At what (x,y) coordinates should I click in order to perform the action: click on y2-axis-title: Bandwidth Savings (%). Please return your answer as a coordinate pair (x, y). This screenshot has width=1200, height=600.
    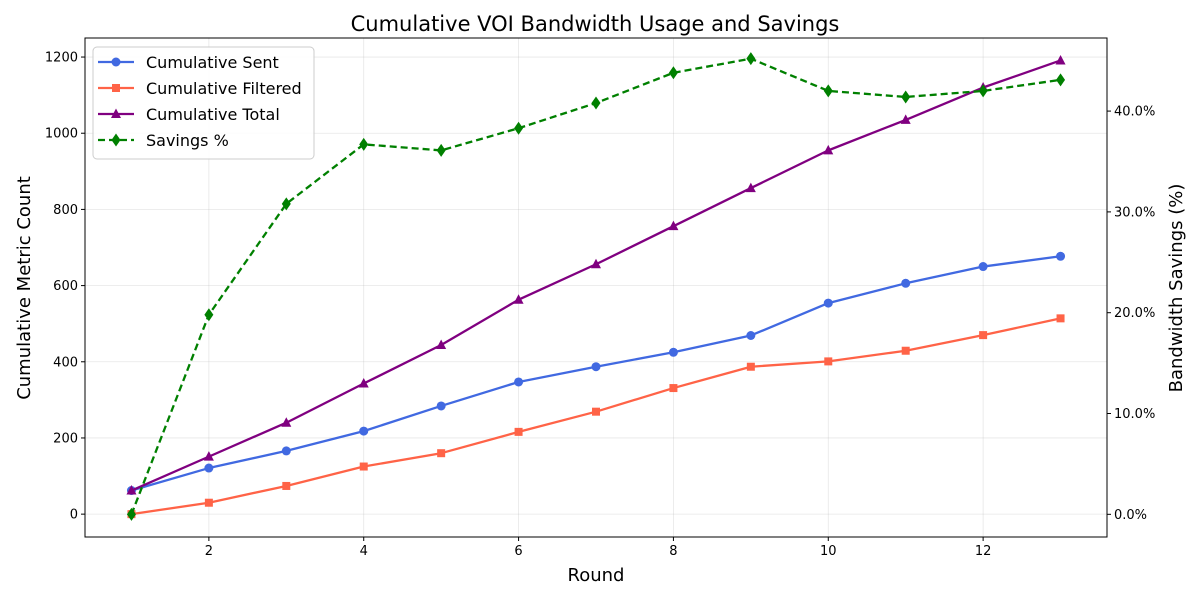
    Looking at the image, I should click on (1176, 288).